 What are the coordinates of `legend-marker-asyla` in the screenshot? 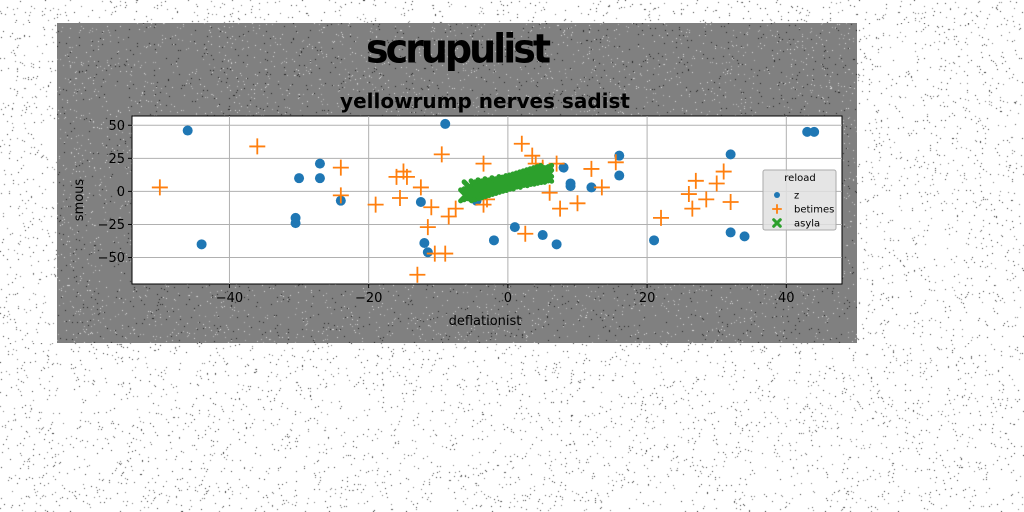 It's located at (777, 223).